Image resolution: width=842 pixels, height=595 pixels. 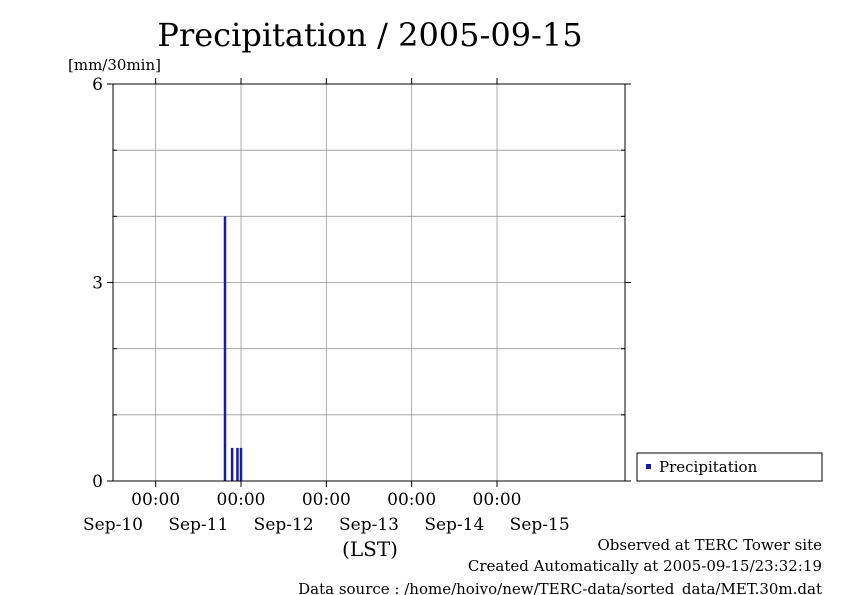 I want to click on y-unit-label: [mm/30min], so click(x=114, y=65).